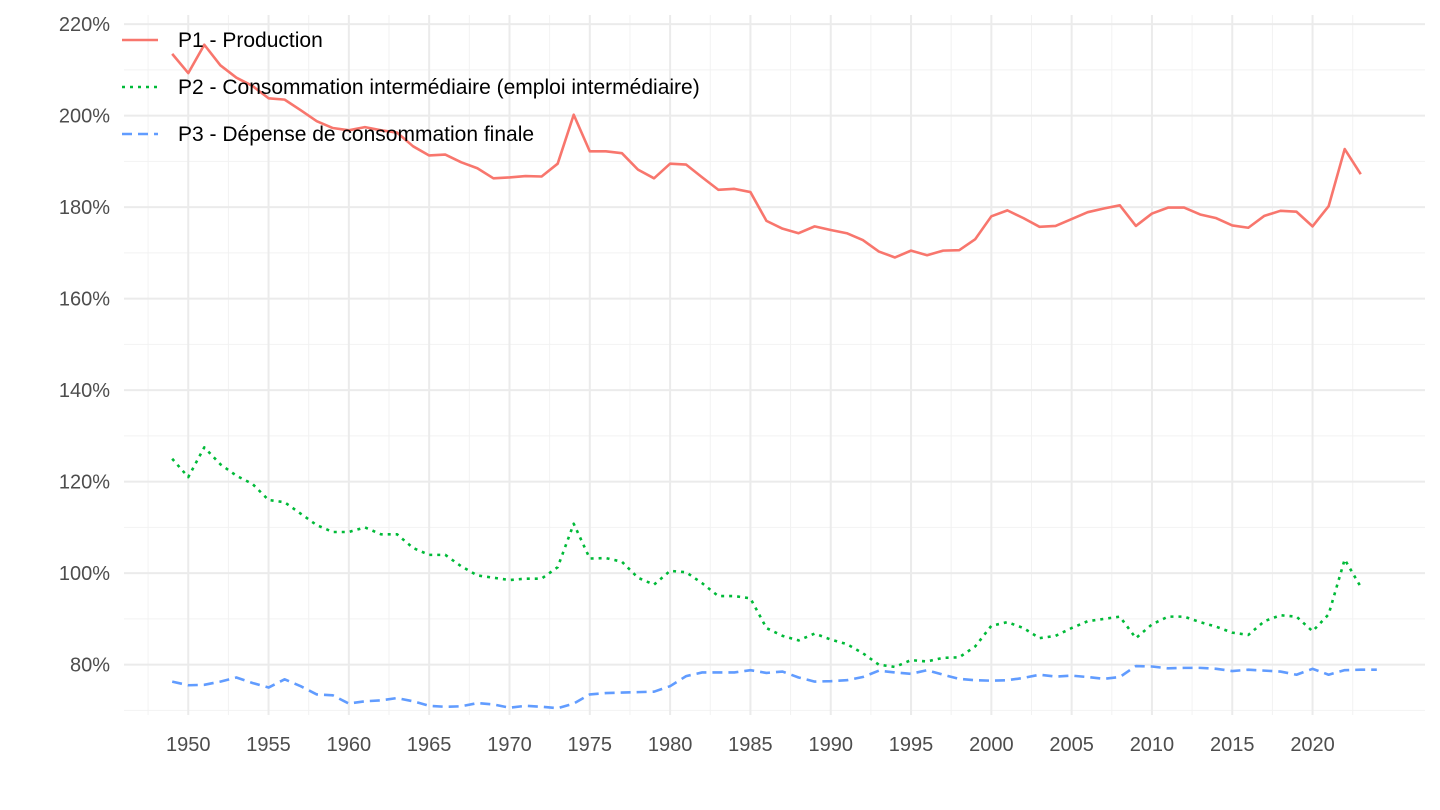 The image size is (1440, 810). Describe the element at coordinates (84, 574) in the screenshot. I see `y-tick-label: 100%` at that location.